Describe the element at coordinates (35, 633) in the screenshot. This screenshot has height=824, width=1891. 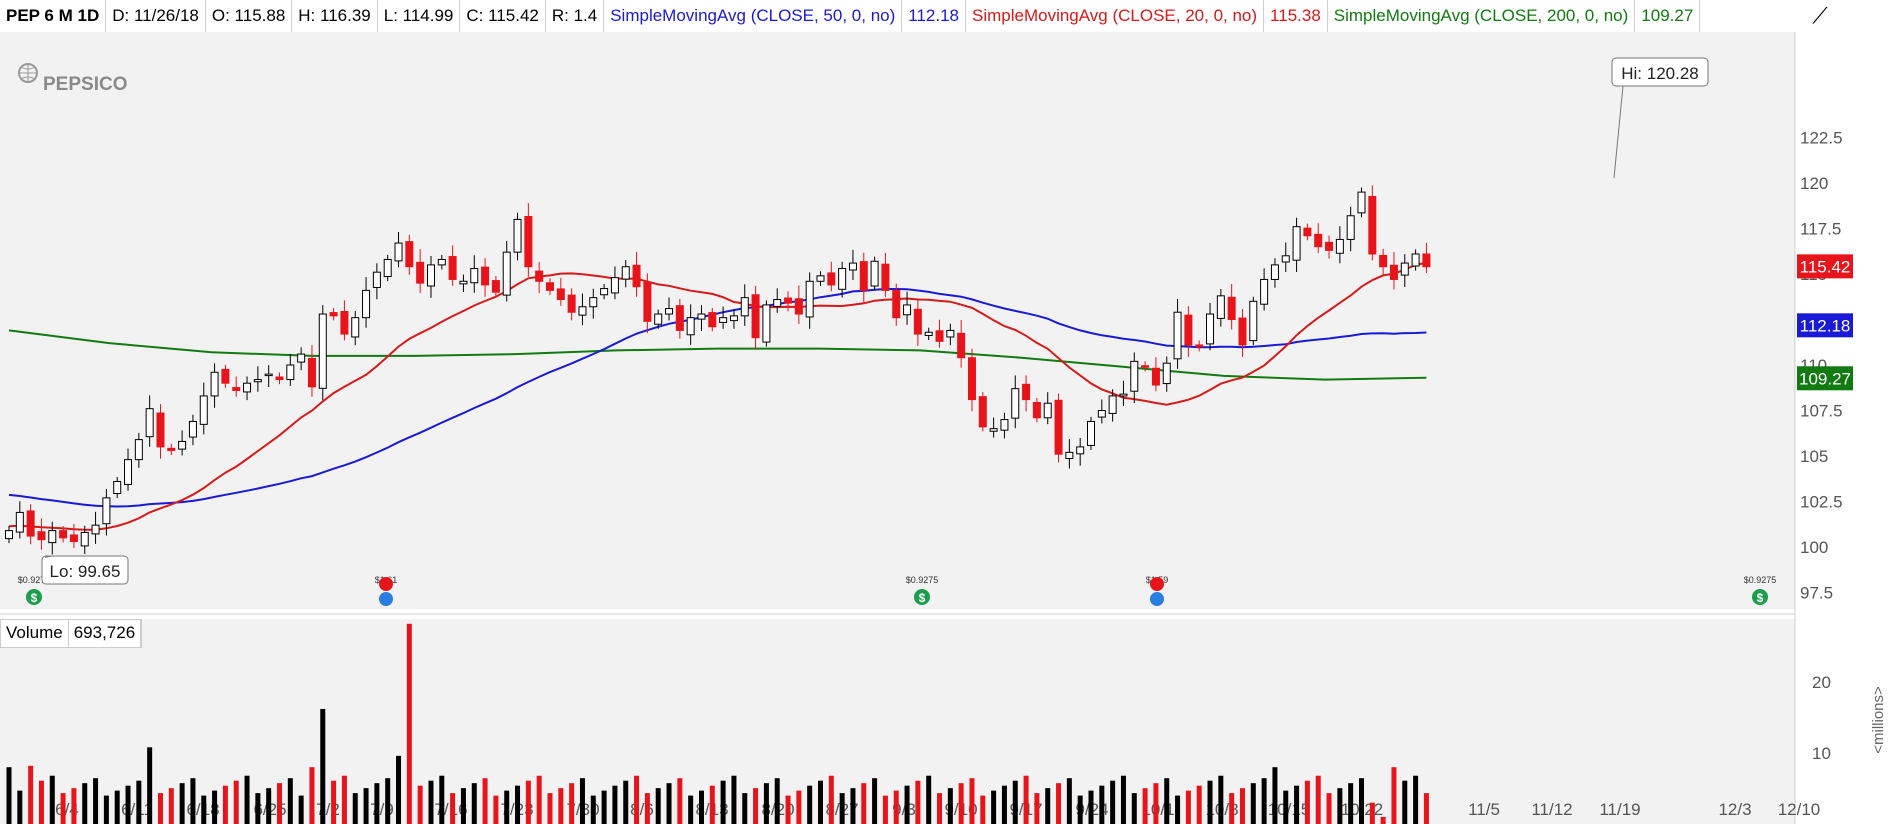
I see `volume-title: Volume` at that location.